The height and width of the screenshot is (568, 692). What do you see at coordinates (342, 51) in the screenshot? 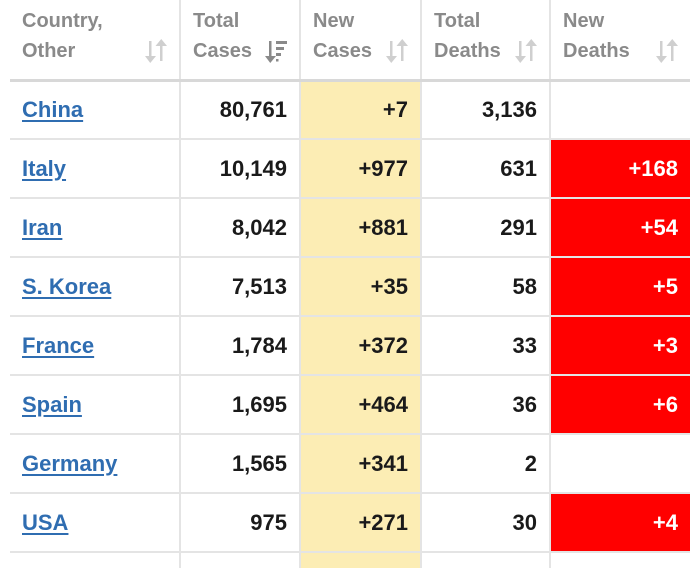
I see `header-new-cases-line2: Cases` at bounding box center [342, 51].